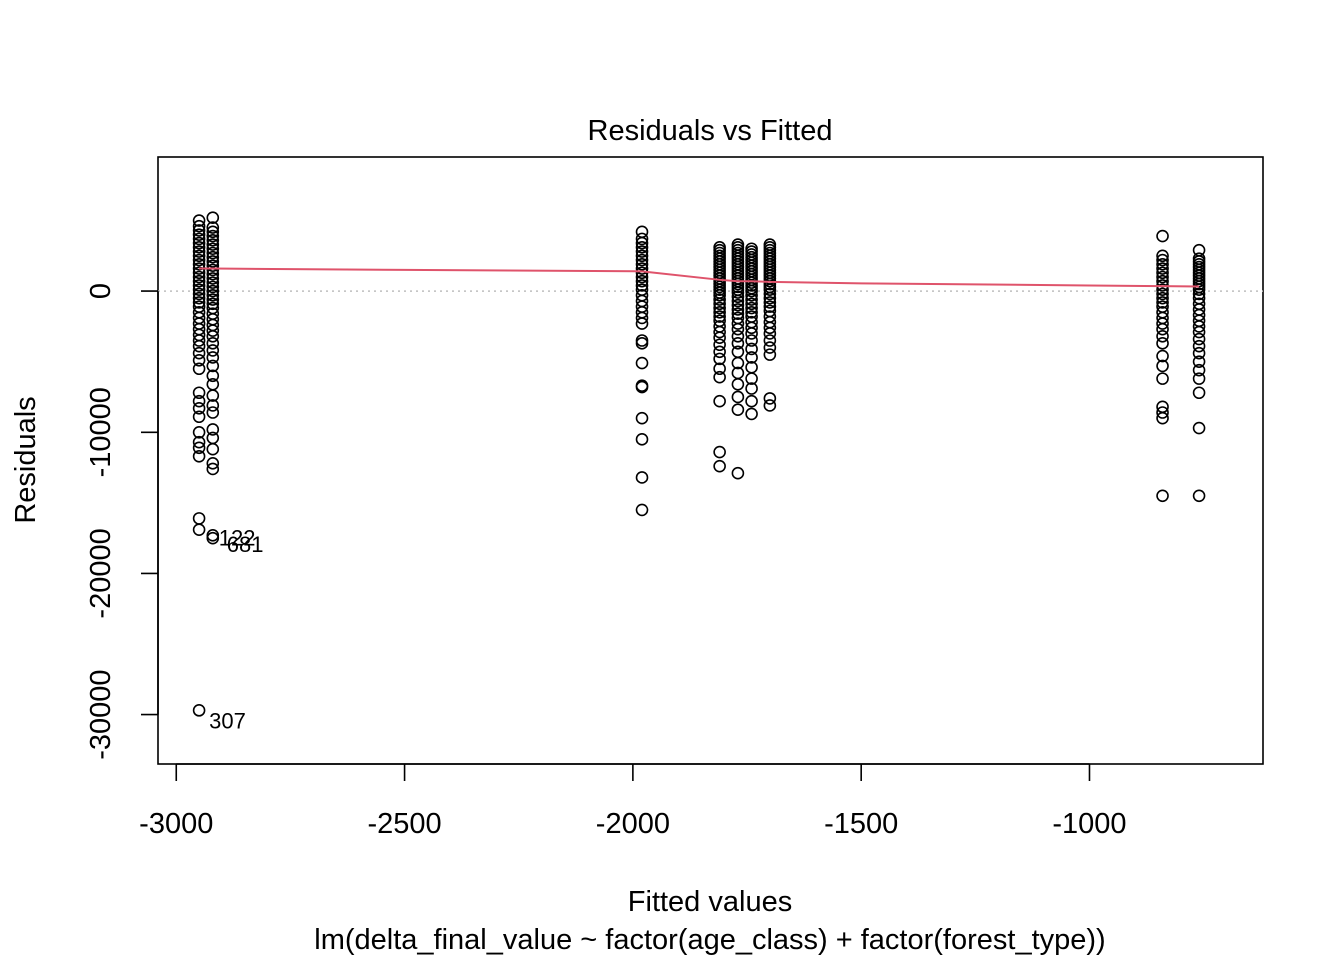  Describe the element at coordinates (101, 573) in the screenshot. I see `y-tick-label: -20000` at that location.